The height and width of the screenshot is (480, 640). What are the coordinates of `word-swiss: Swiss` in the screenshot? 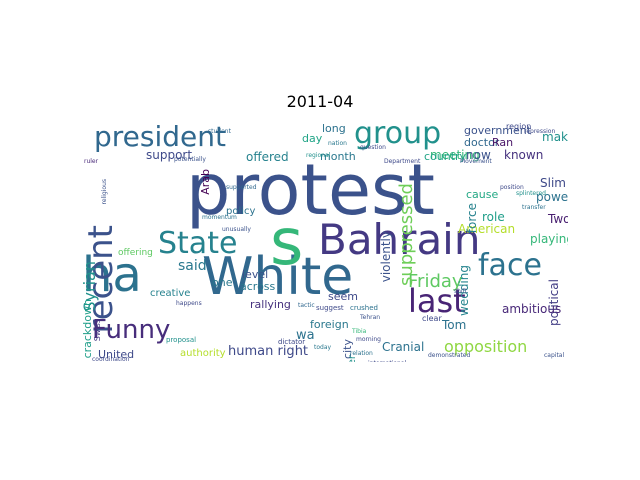 It's located at (97, 330).